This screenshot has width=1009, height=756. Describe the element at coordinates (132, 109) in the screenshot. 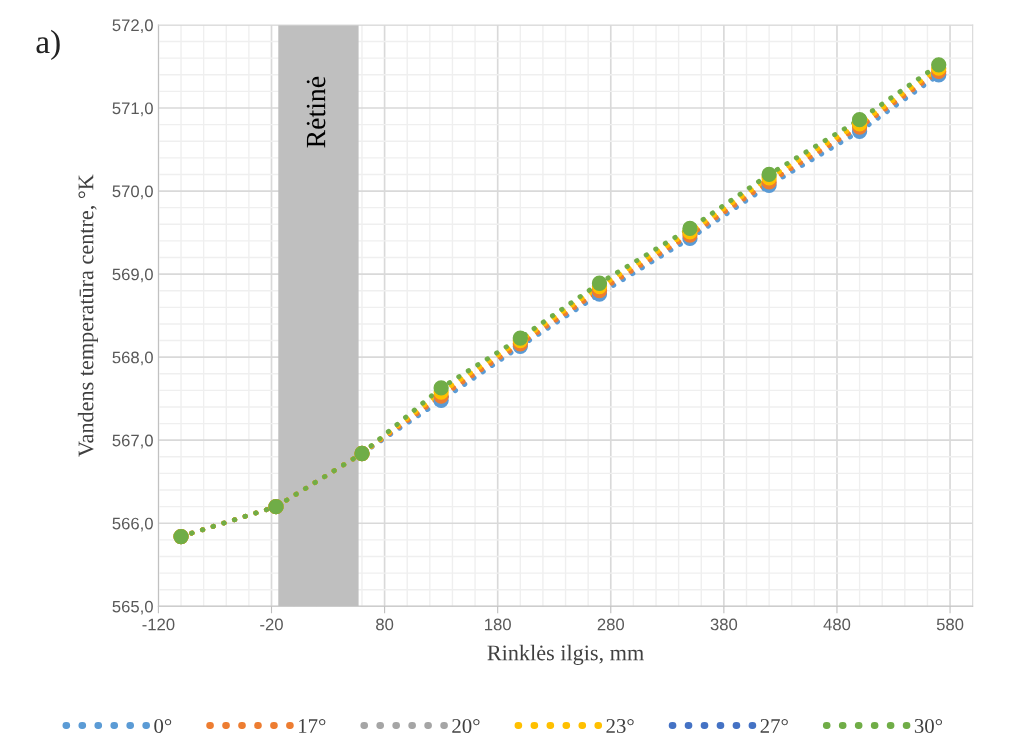

I see `y-tick-label: 571,0` at that location.